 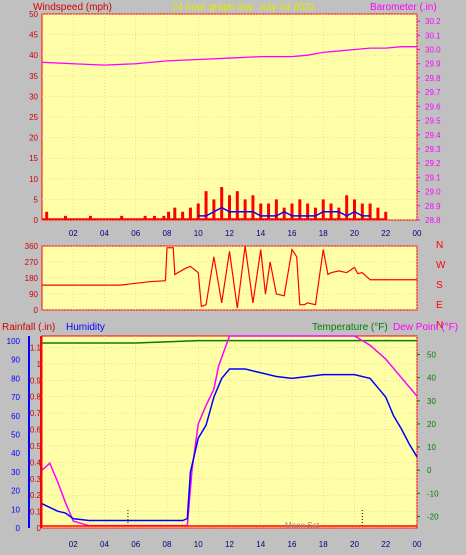 I want to click on rain-tick-label: 0.2, so click(x=36, y=495).